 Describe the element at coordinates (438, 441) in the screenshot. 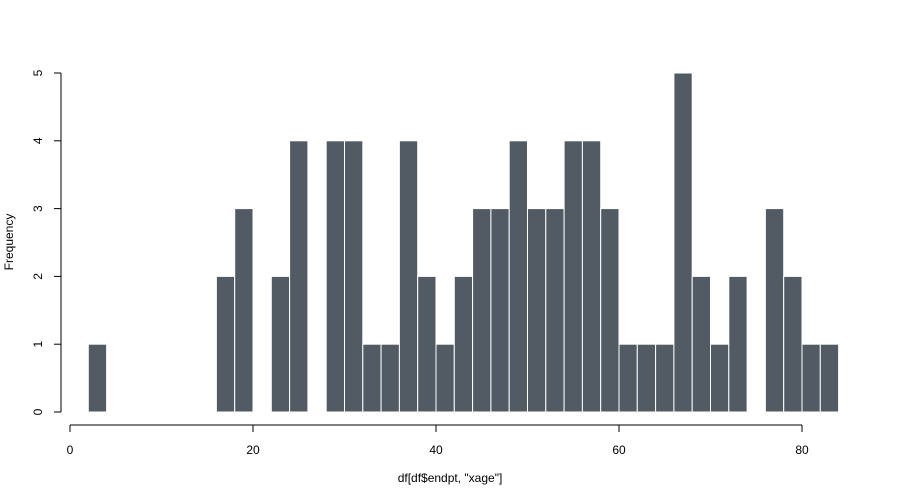

I see `x-axis-ticks: 0 20 40 60 80` at that location.